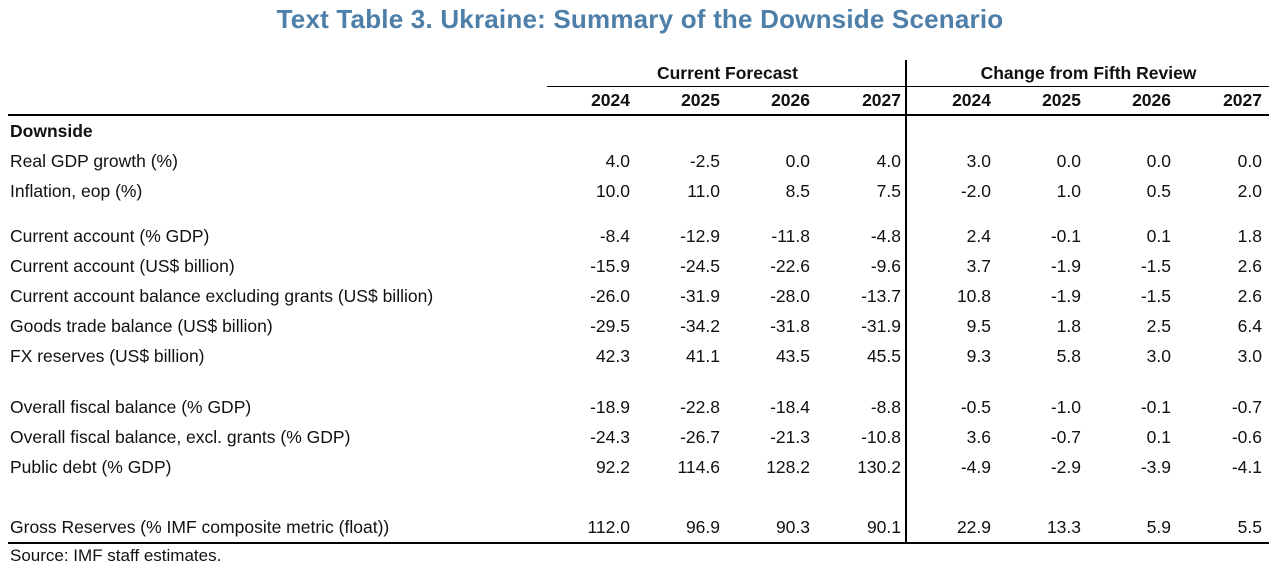 The width and height of the screenshot is (1280, 572). Describe the element at coordinates (790, 406) in the screenshot. I see `value-cell: -18.4` at that location.